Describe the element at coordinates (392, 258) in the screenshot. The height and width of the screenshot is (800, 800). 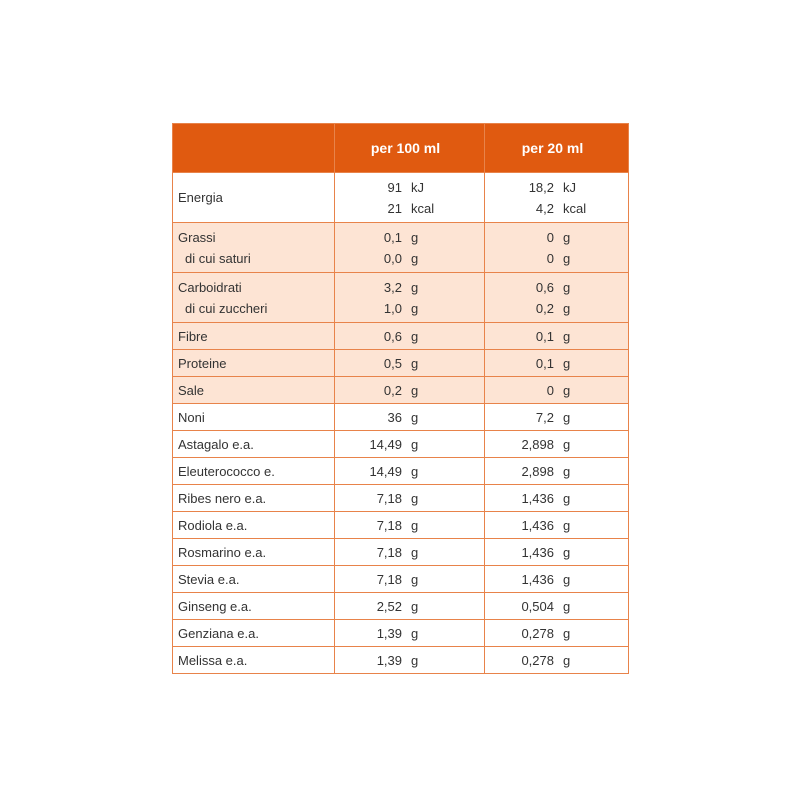
I see `value: 0,0` at that location.